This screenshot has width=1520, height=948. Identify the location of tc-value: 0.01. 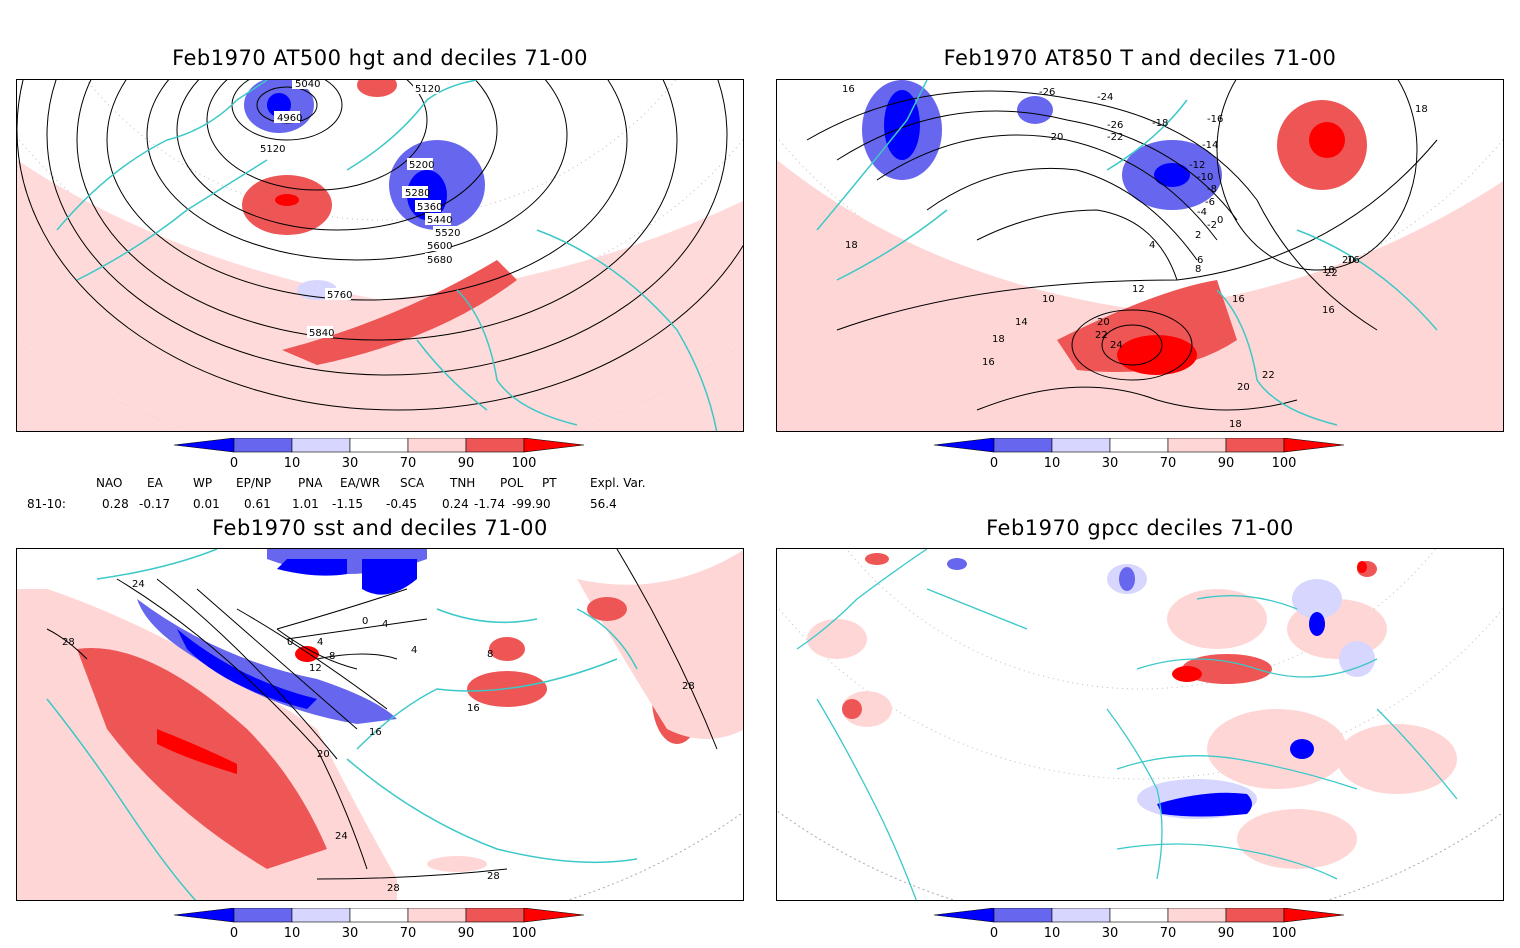
(206, 504).